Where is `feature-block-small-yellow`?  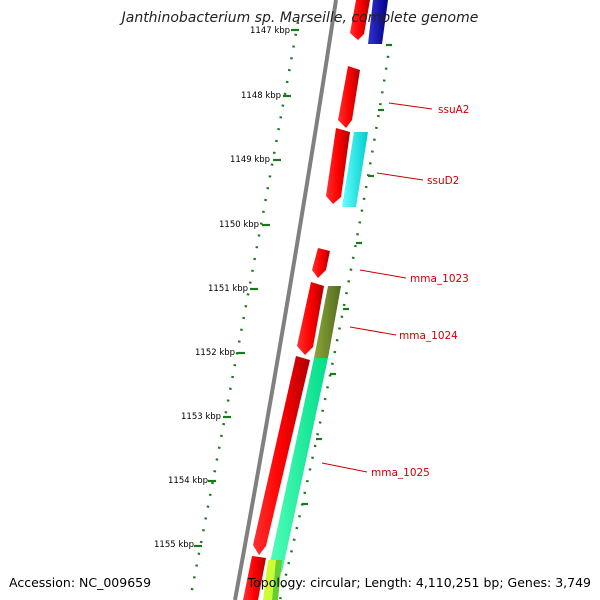 feature-block-small-yellow is located at coordinates (269, 580).